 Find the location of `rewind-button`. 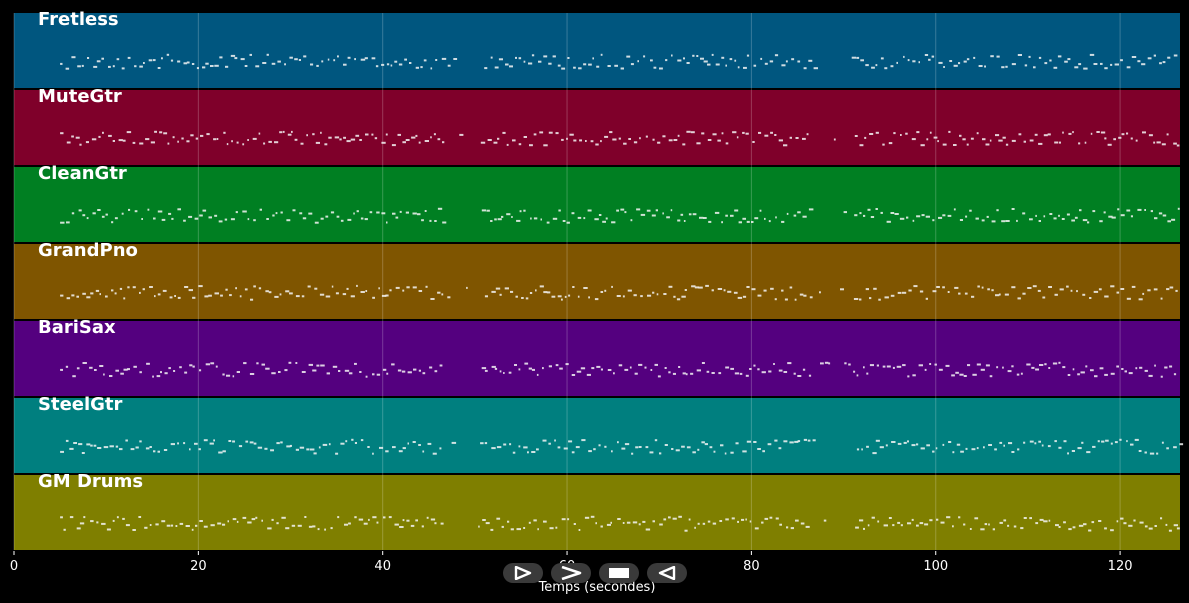

rewind-button is located at coordinates (667, 573).